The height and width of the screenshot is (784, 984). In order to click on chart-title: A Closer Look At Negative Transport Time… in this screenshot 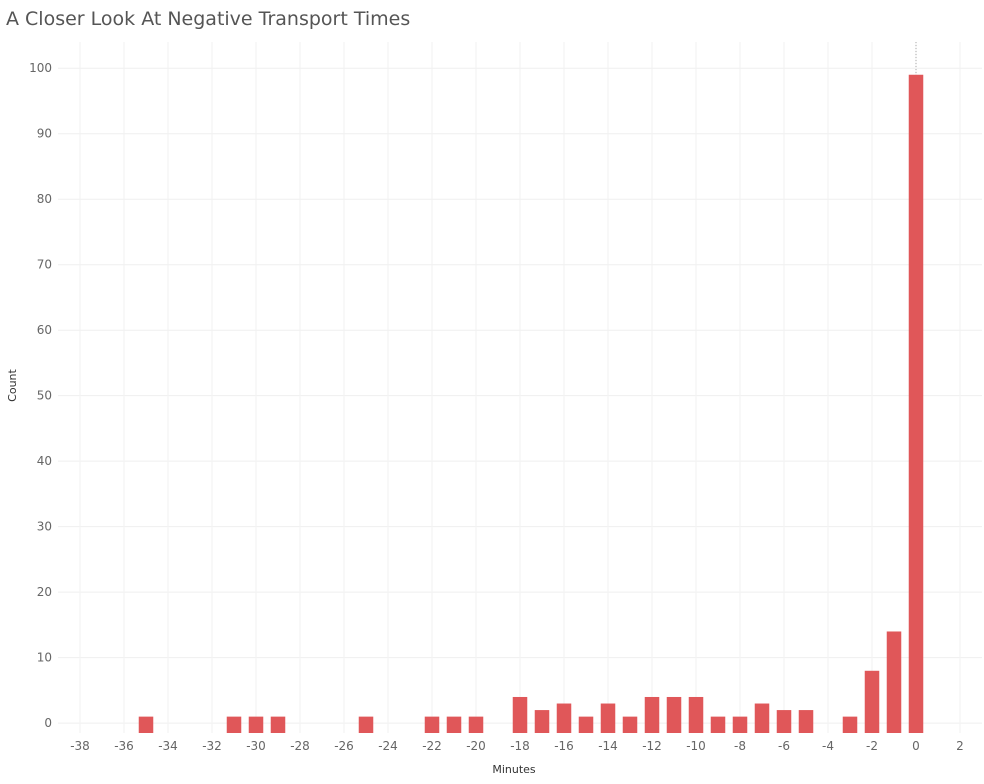, I will do `click(208, 19)`.